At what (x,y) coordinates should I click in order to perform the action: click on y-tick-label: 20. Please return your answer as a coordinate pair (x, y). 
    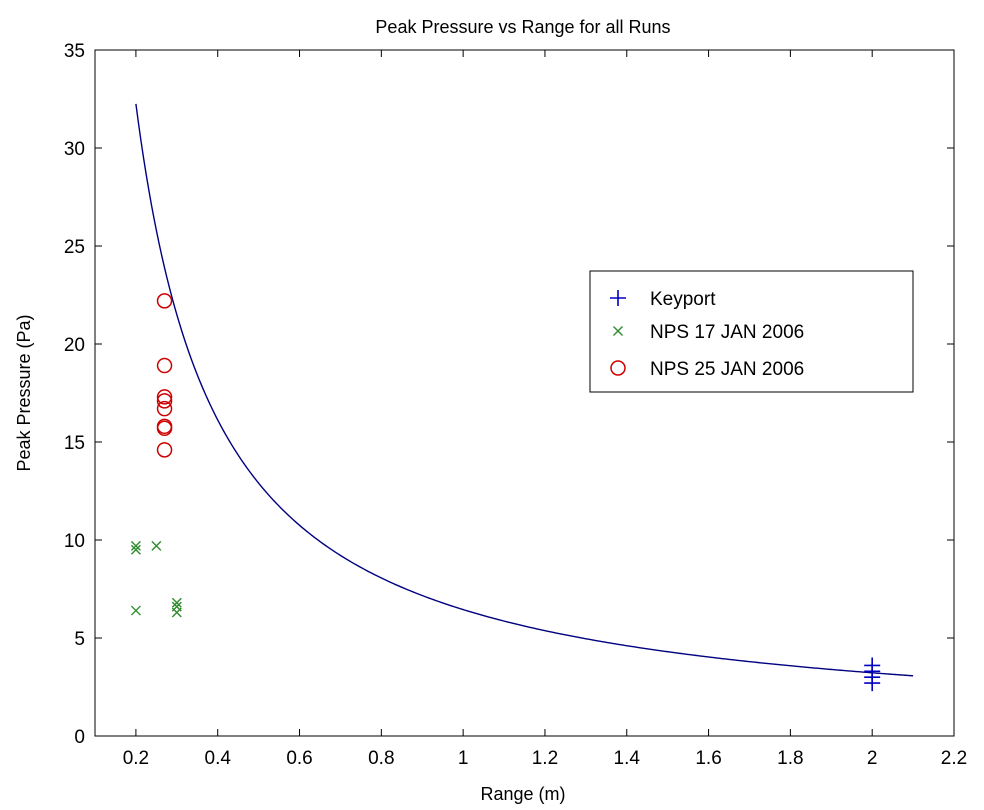
    Looking at the image, I should click on (74, 345).